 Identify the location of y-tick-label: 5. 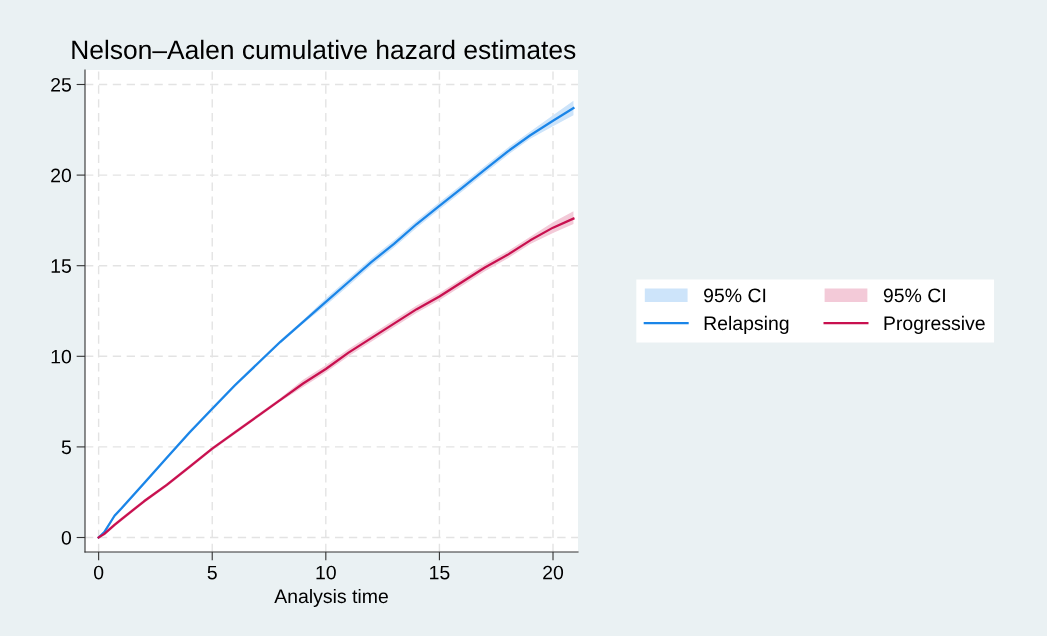
(66, 447).